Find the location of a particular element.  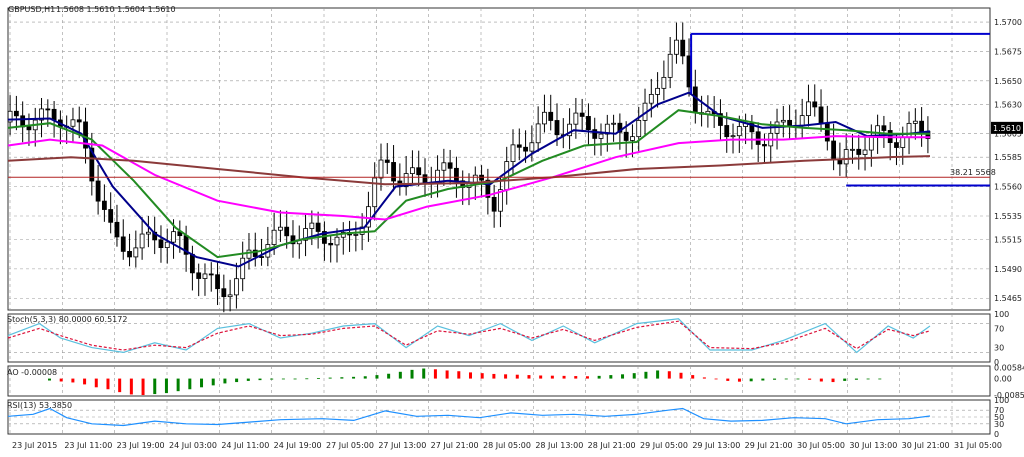

x-tick-label: 27 Jul 21:00 is located at coordinates (455, 445).